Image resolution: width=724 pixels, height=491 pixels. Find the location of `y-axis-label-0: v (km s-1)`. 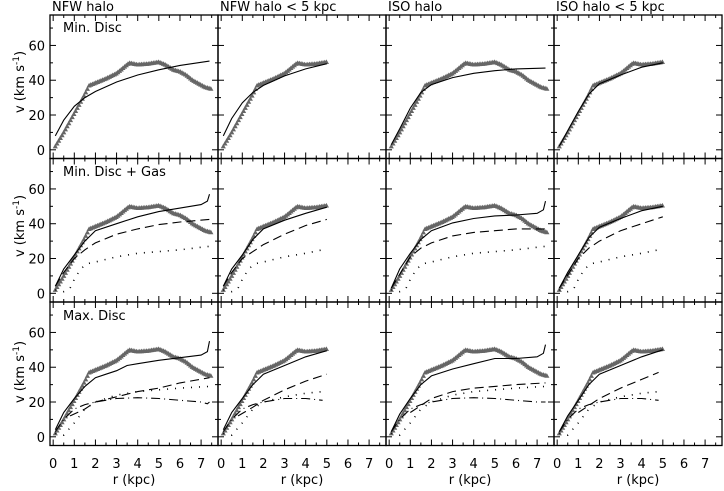

y-axis-label-0: v (km s-1) is located at coordinates (20, 82).